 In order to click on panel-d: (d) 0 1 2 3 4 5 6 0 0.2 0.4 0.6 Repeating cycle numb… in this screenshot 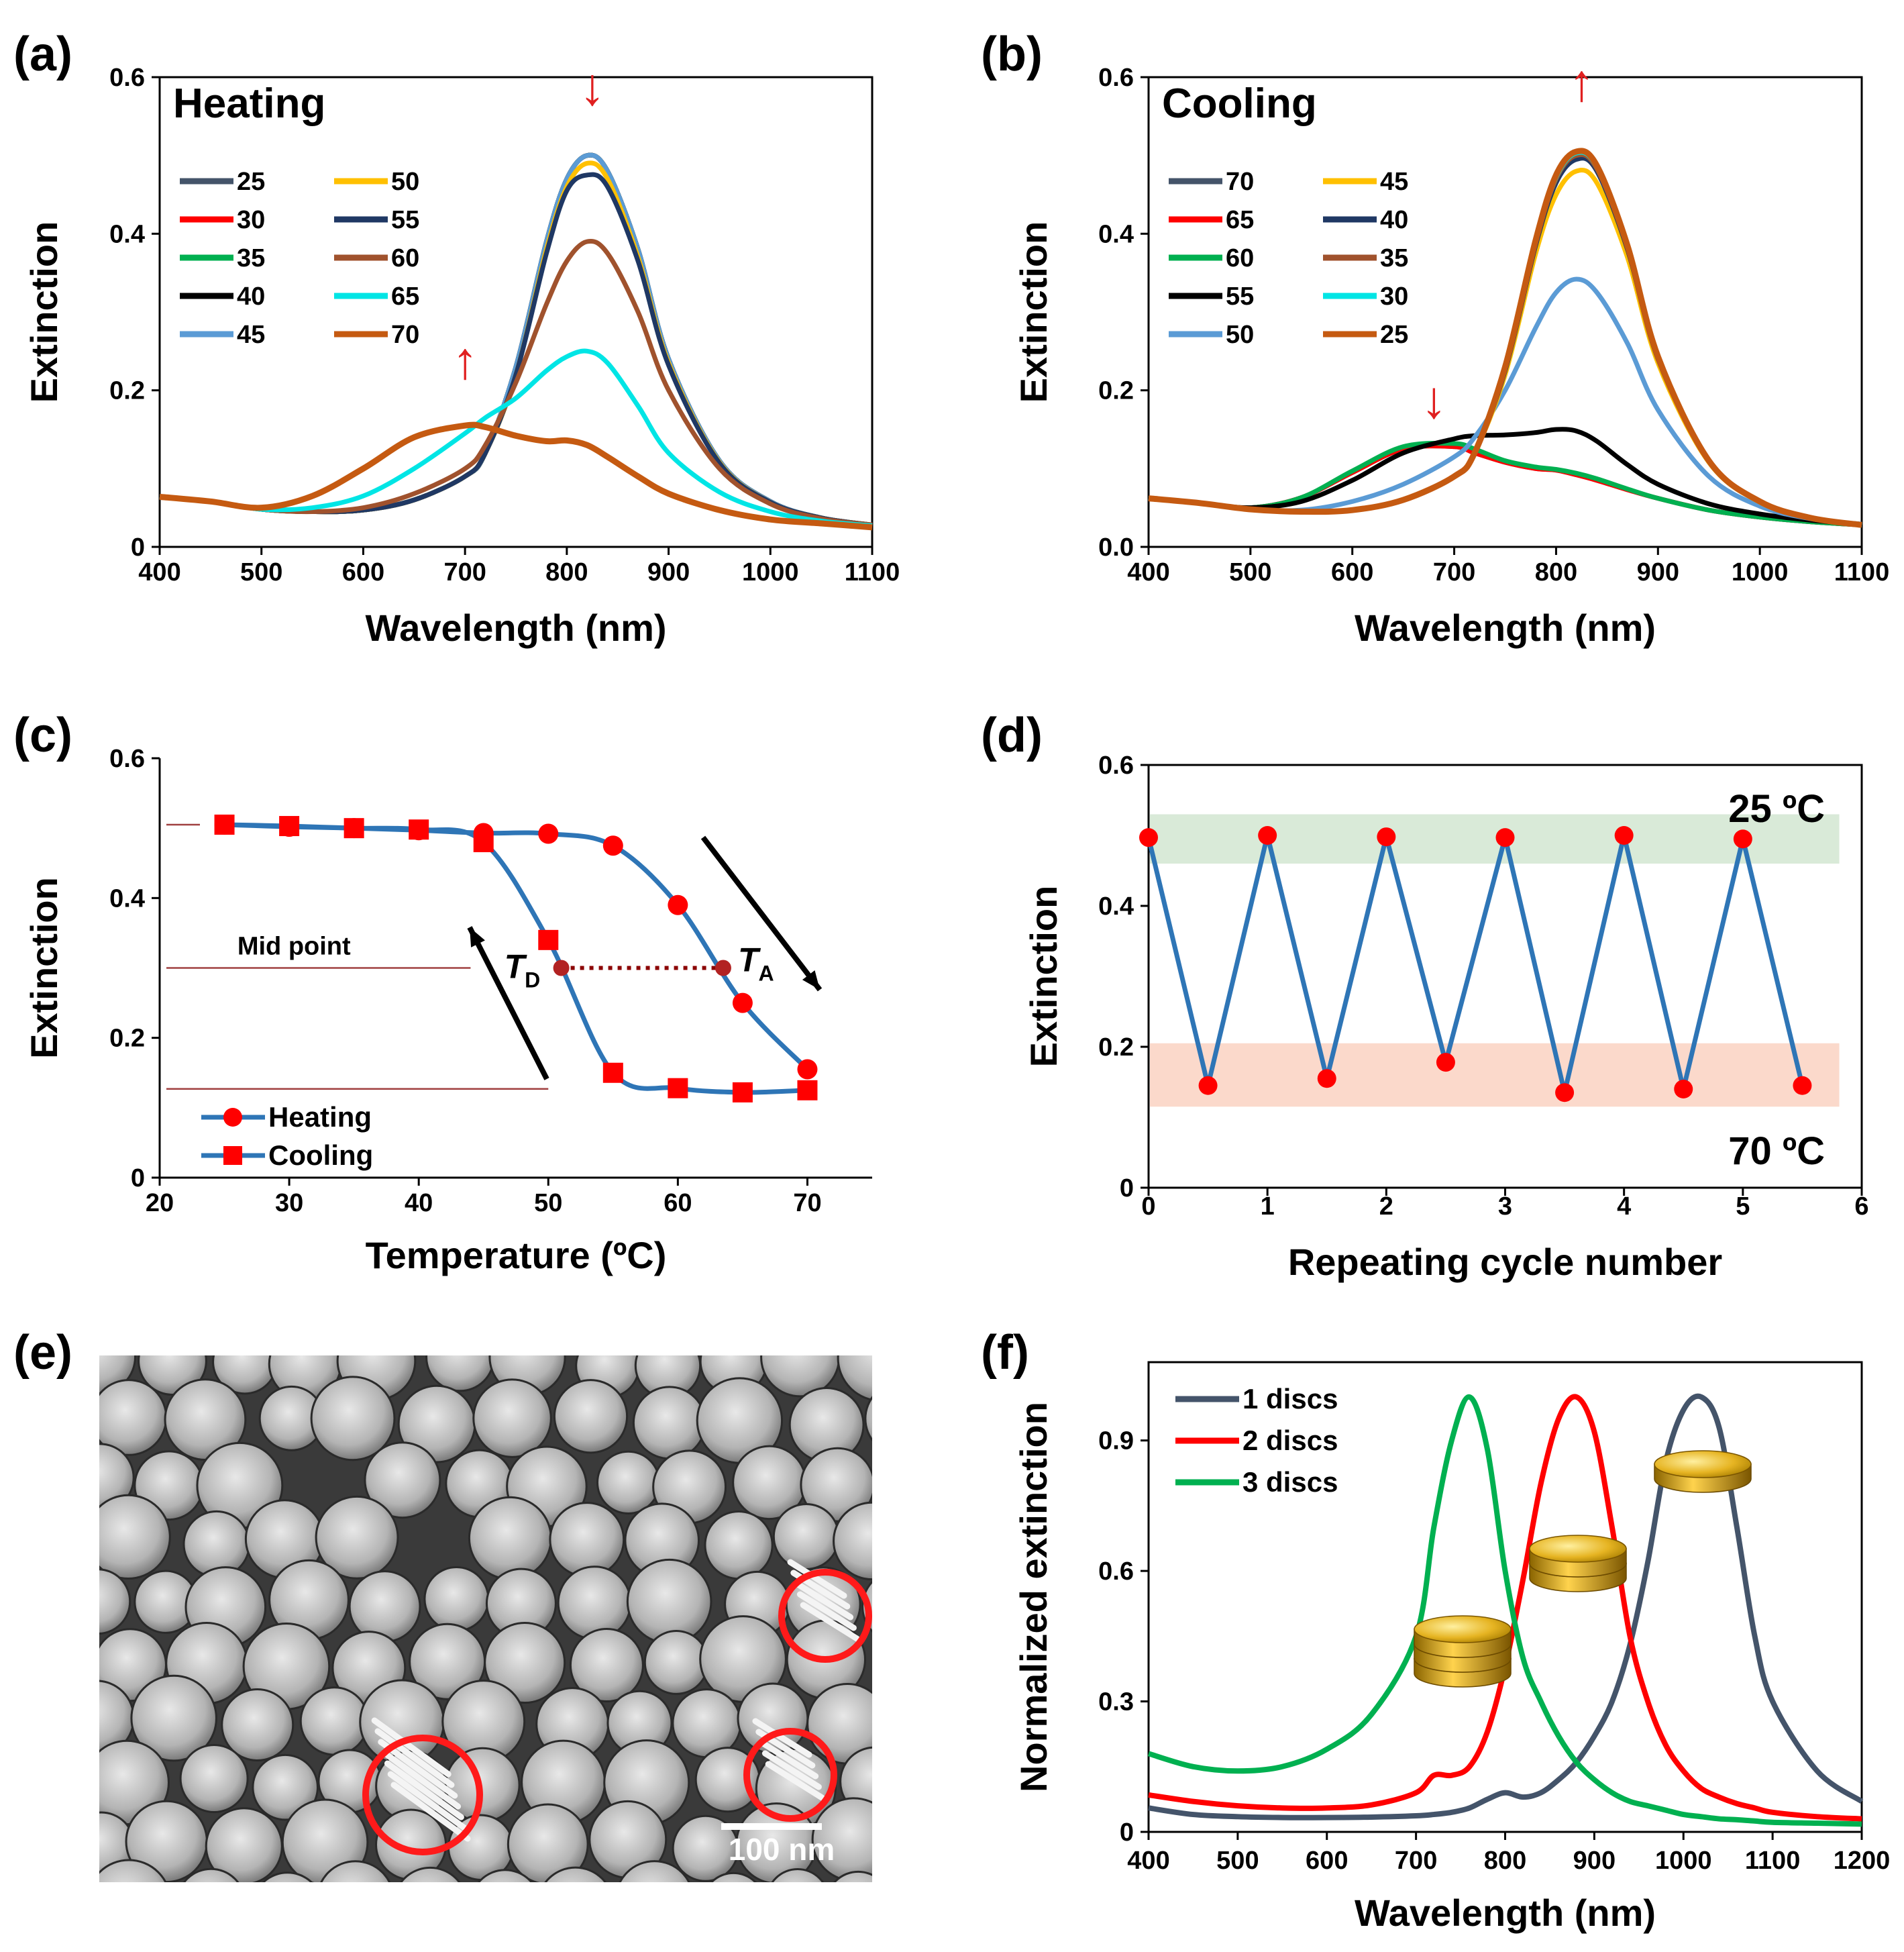, I will do `click(1425, 996)`.